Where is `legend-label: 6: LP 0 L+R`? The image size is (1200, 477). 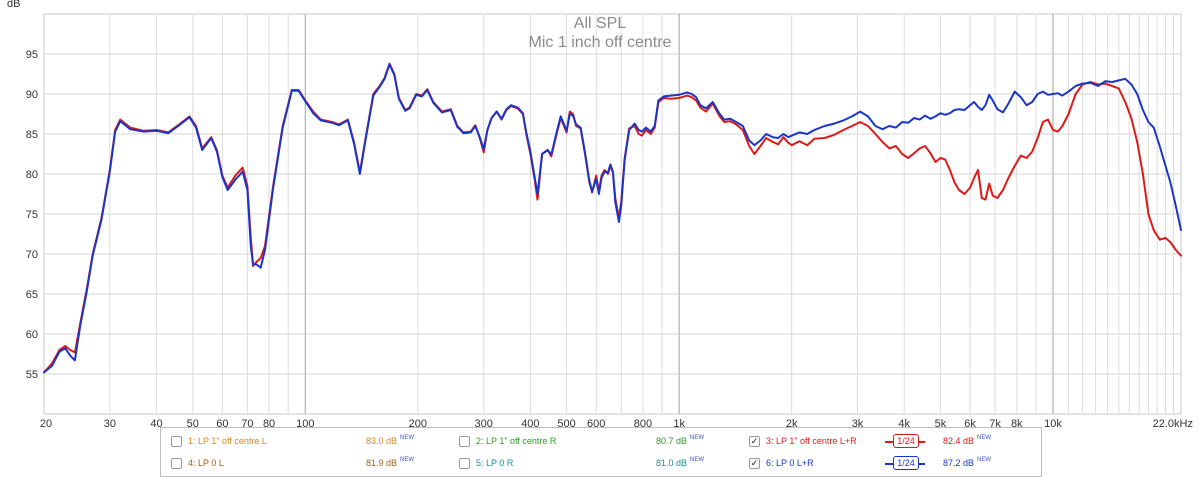 legend-label: 6: LP 0 L+R is located at coordinates (790, 463).